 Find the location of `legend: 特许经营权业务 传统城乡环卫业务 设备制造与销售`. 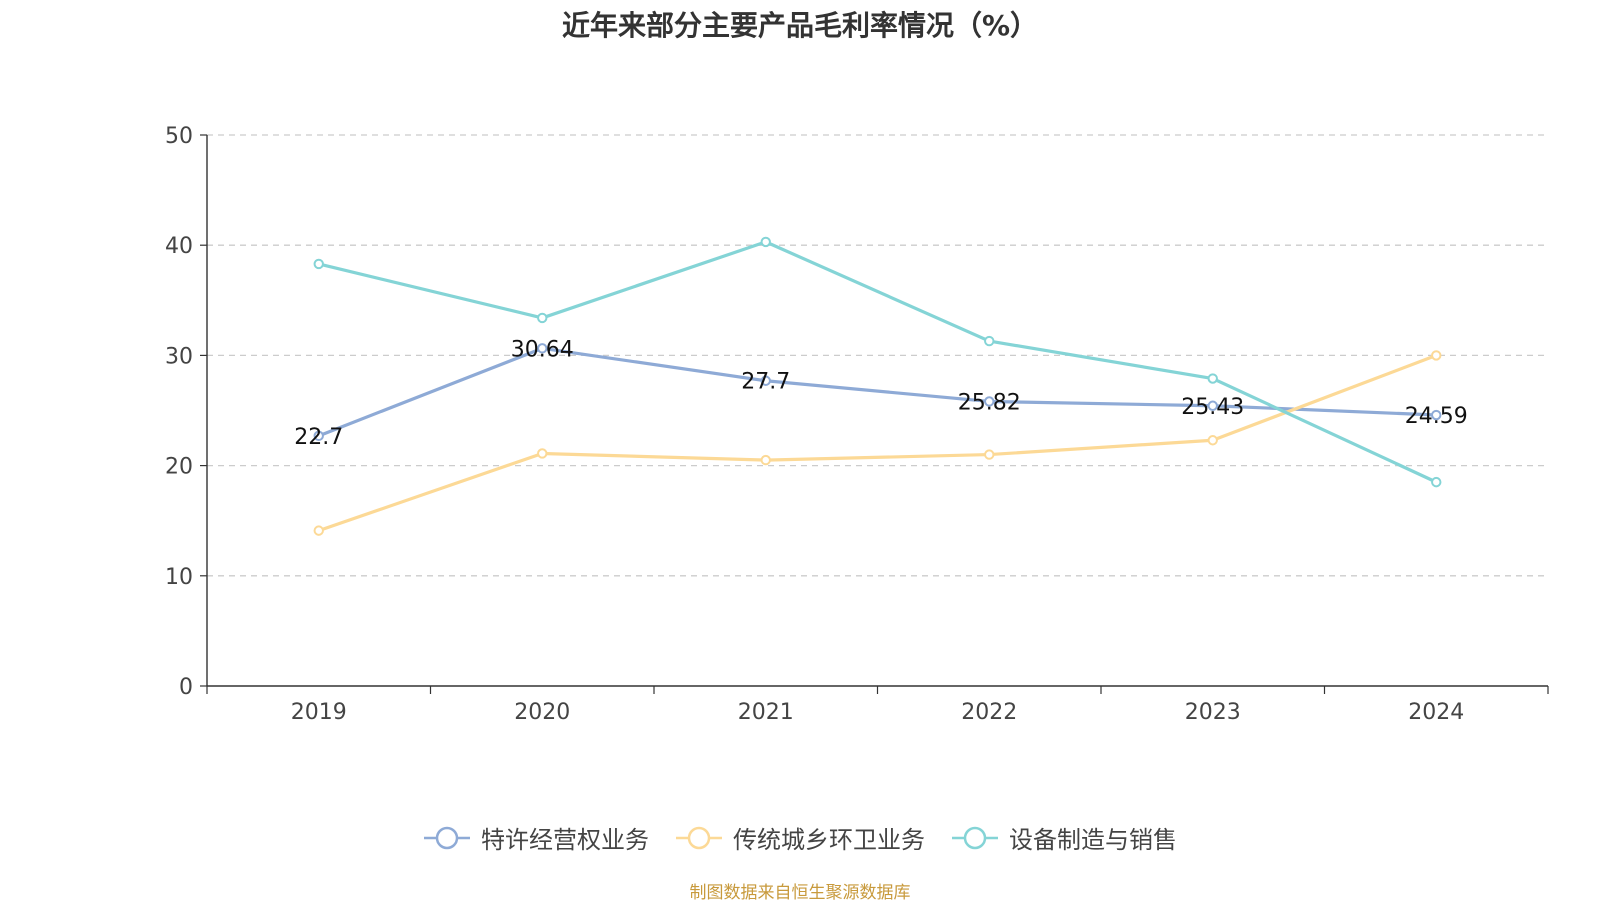

legend: 特许经营权业务 传统城乡环卫业务 设备制造与销售 is located at coordinates (800, 837).